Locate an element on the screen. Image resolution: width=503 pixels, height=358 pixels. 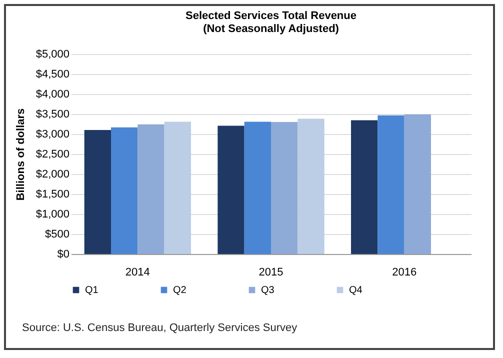
y-tick-label: $3,500 is located at coordinates (53, 114).